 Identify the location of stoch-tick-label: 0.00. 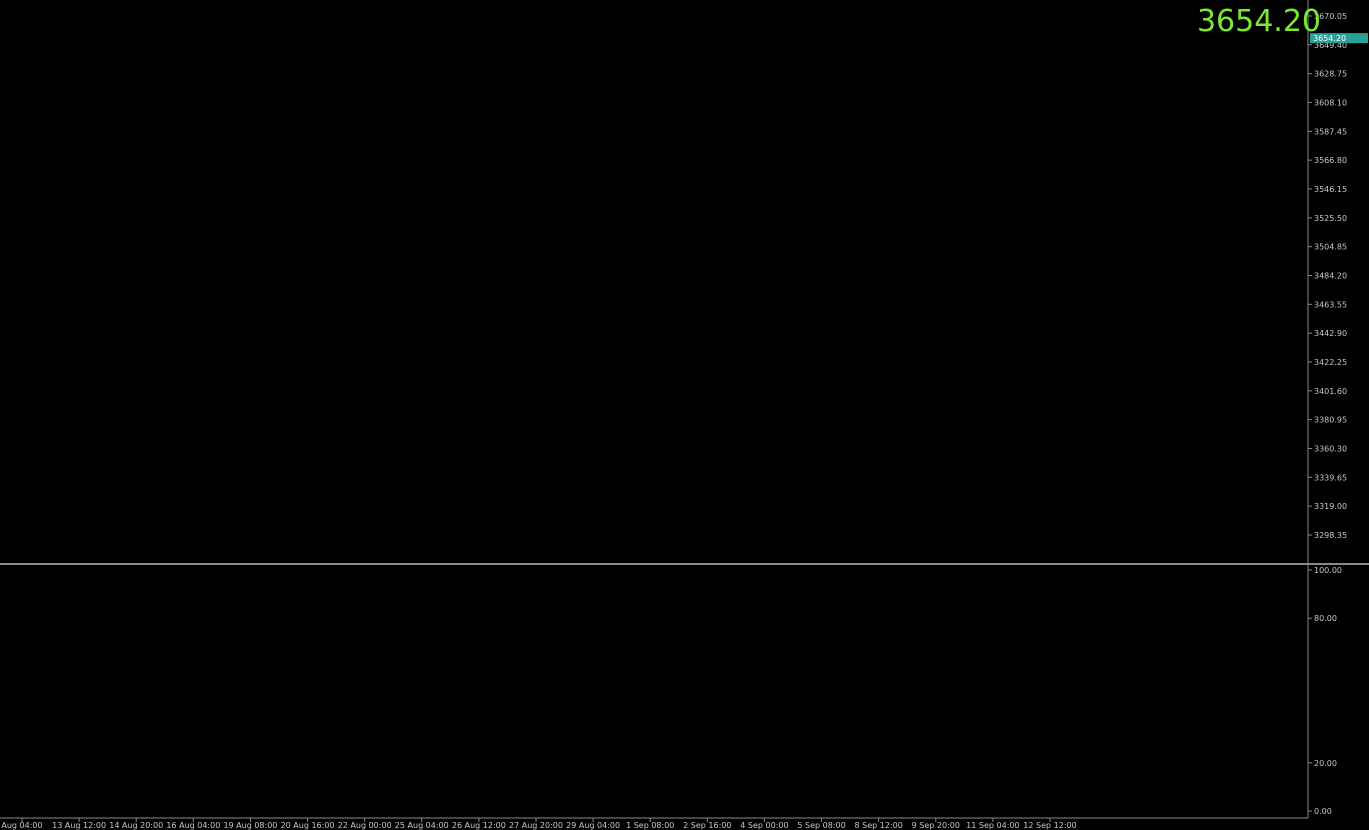
(1323, 811).